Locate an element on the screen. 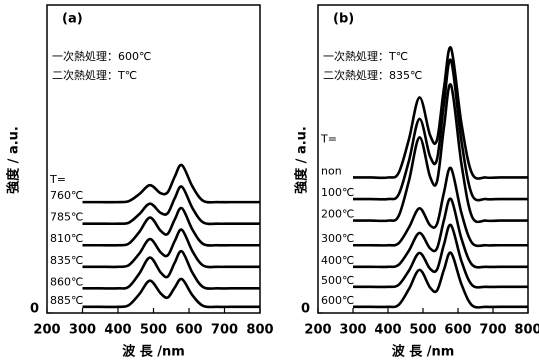  annotation: 一次熱処理：600℃ is located at coordinates (101, 56).